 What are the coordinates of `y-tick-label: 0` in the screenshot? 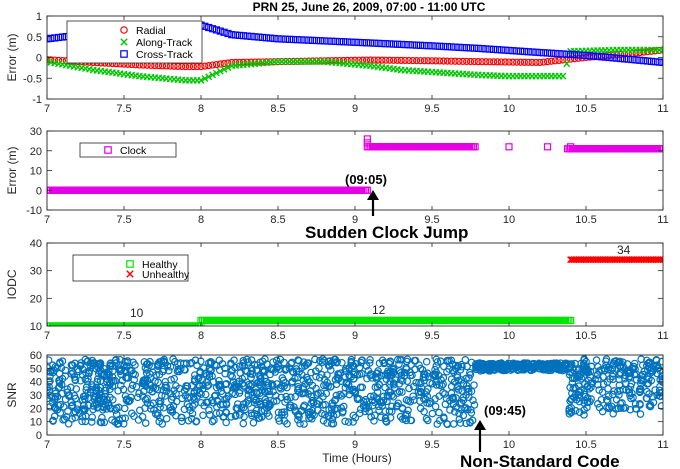 It's located at (39, 191).